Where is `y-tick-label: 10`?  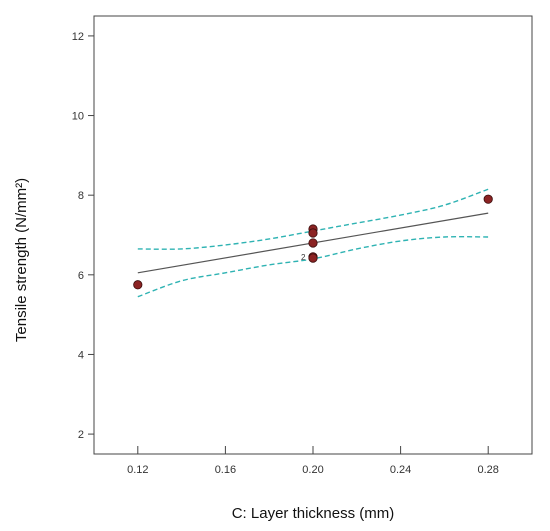
y-tick-label: 10 is located at coordinates (78, 117).